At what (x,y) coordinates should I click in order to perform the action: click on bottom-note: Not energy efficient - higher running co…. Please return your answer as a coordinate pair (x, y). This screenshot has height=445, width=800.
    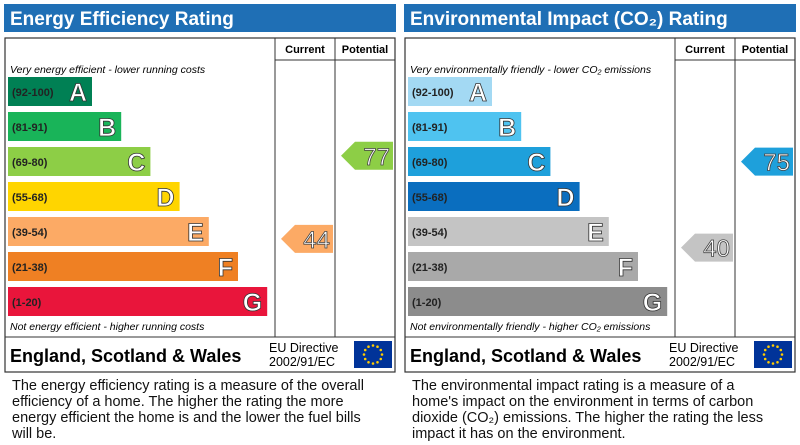
    Looking at the image, I should click on (107, 327).